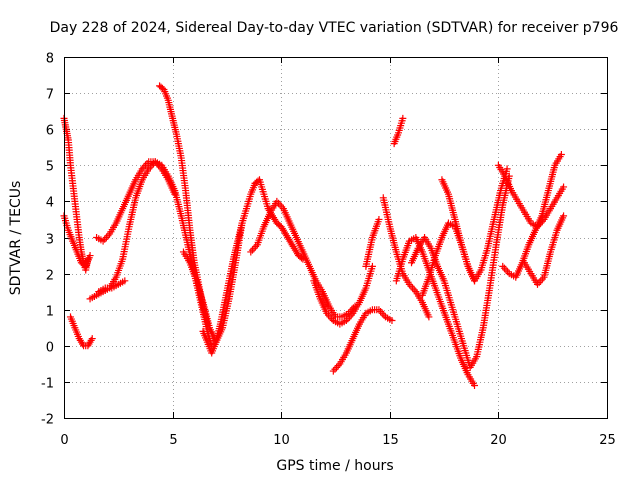  Describe the element at coordinates (50, 203) in the screenshot. I see `y-tick-label: 4` at that location.